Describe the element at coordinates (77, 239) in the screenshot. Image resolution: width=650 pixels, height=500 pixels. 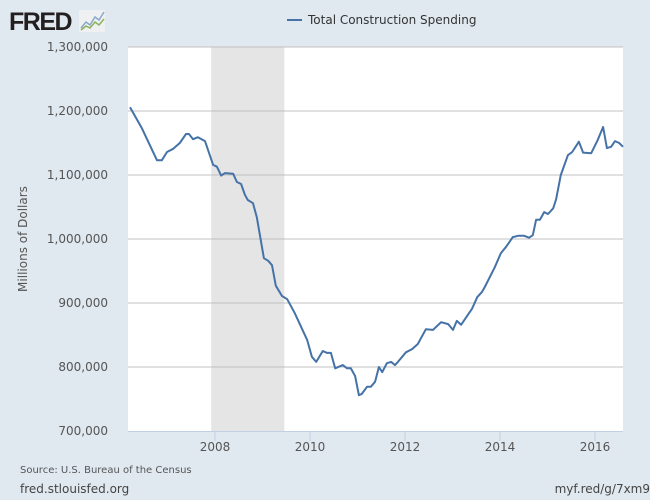
I see `y-tick-label: 1,000,000` at that location.